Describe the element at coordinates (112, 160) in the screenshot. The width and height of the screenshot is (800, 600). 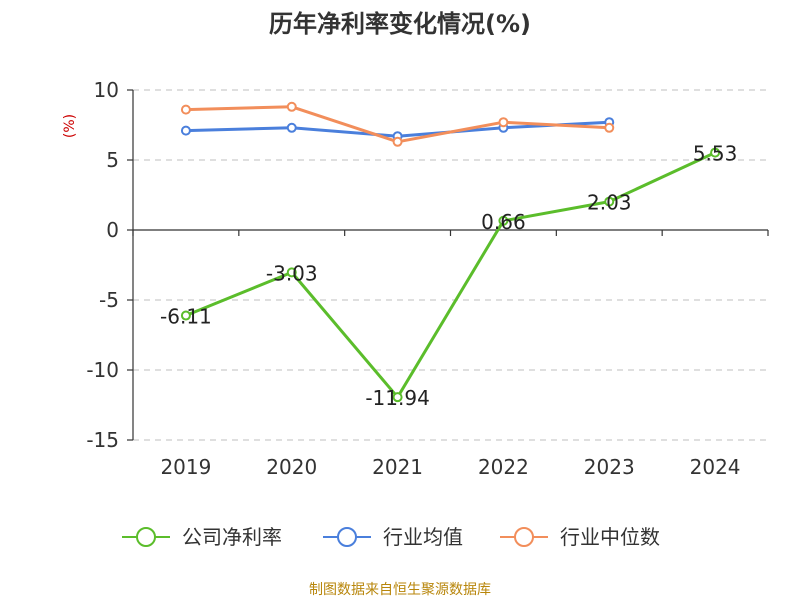
I see `y-tick-label: 5` at that location.